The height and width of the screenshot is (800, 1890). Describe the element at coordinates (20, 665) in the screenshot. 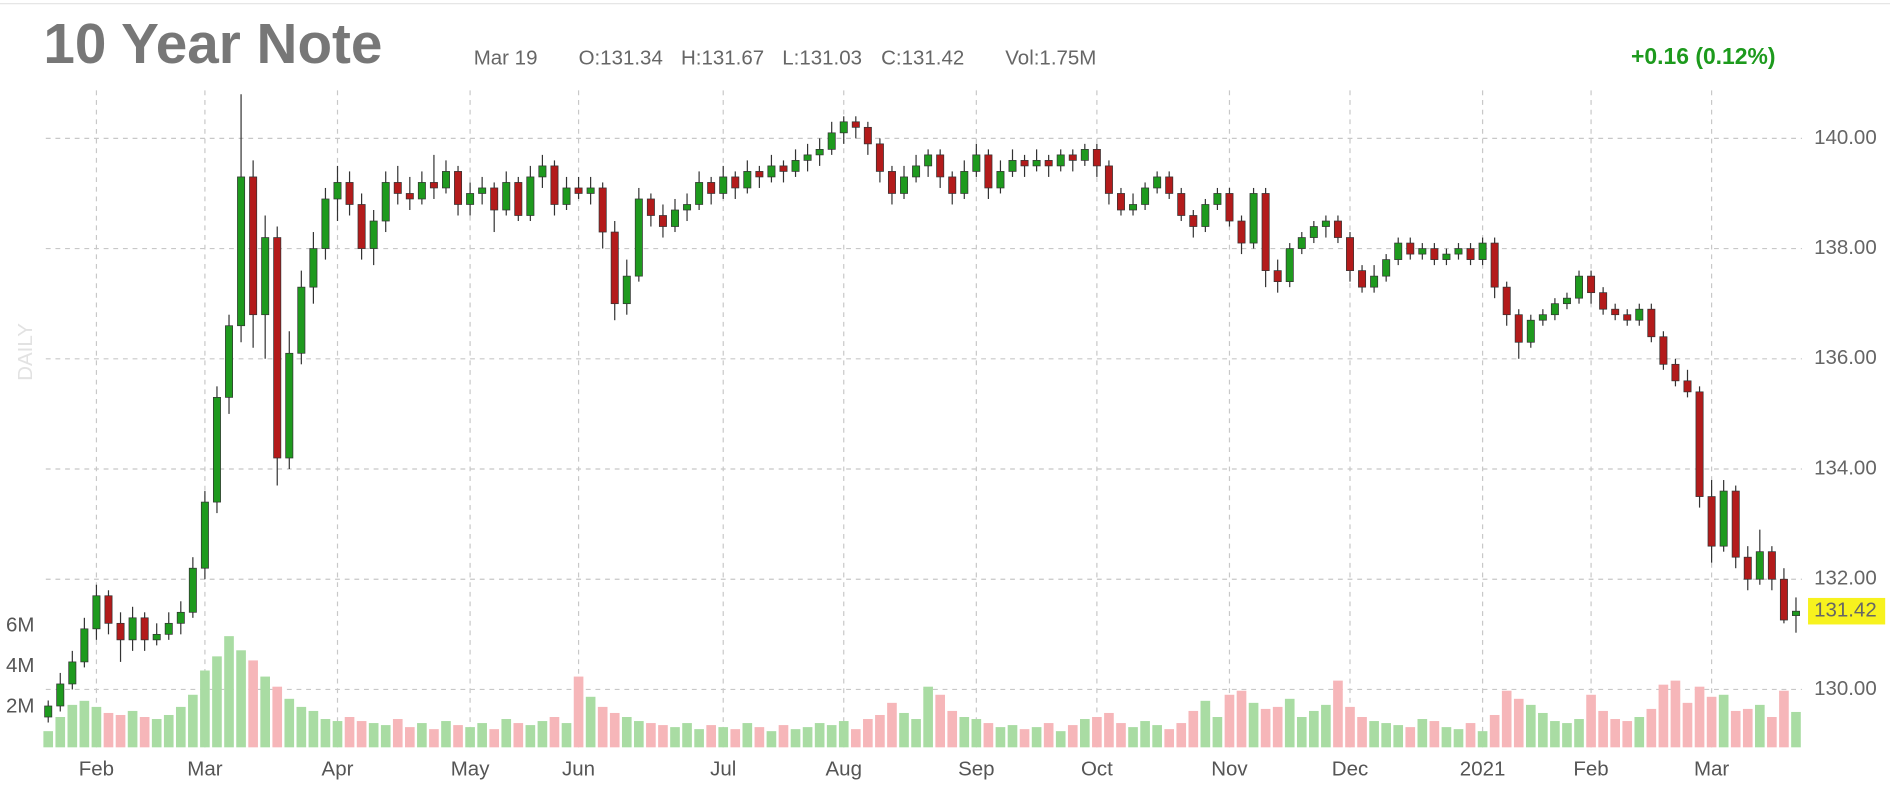

I see `y2-tick-label: 4M` at that location.